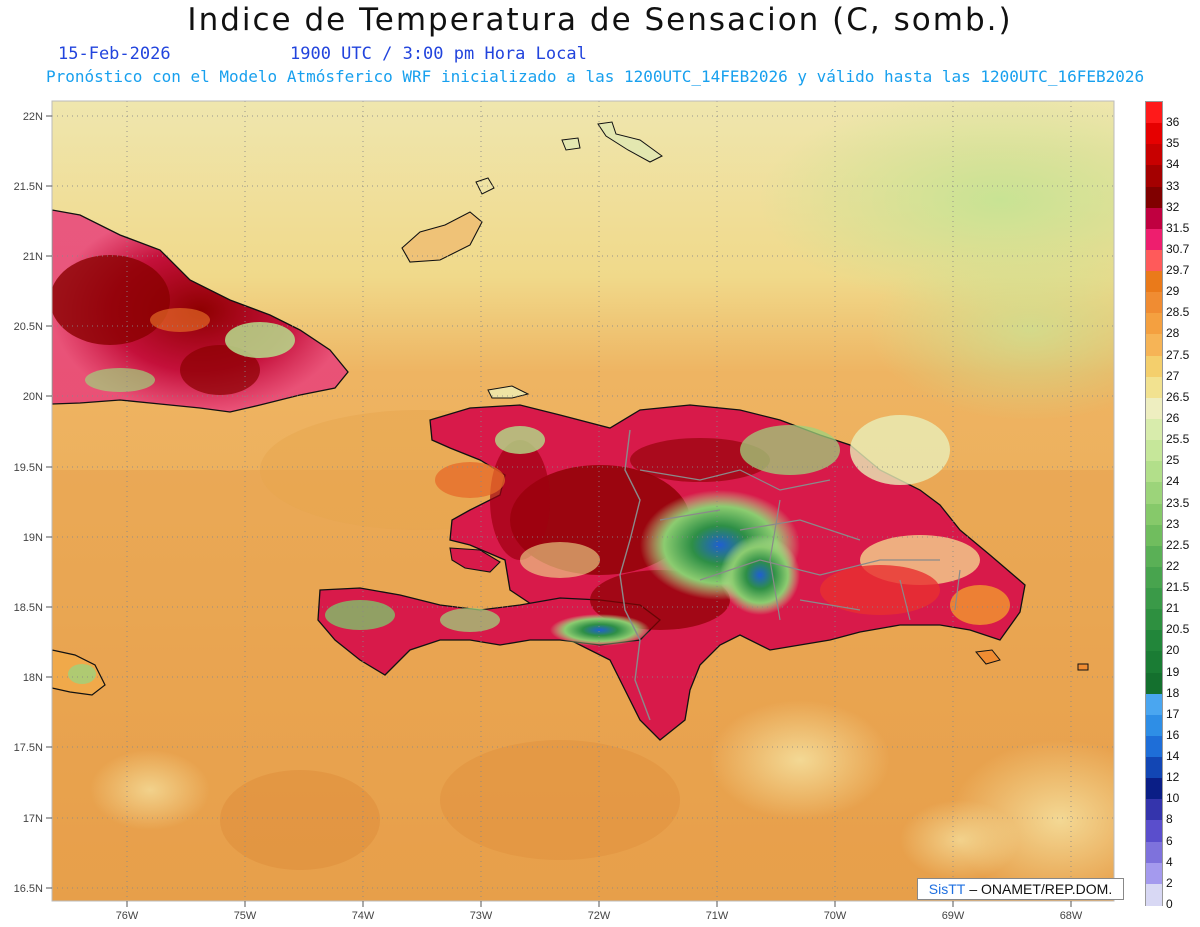 The width and height of the screenshot is (1200, 927). Describe the element at coordinates (953, 916) in the screenshot. I see `lon-label: 69W` at that location.